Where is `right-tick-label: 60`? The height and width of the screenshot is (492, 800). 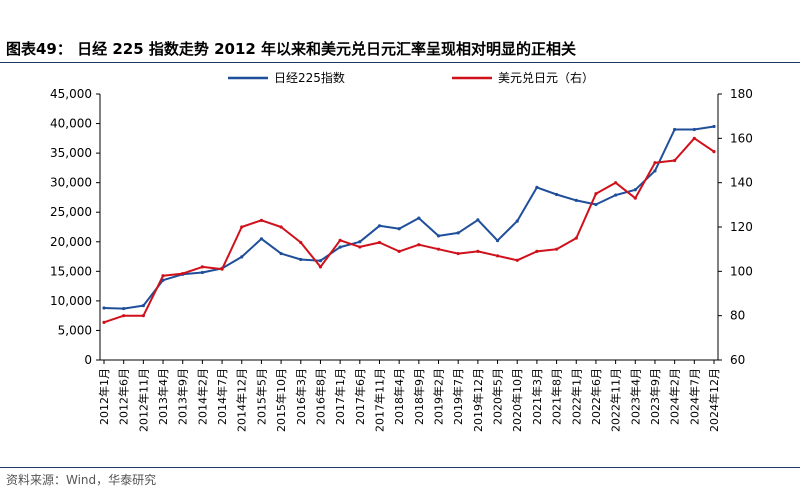 right-tick-label: 60 is located at coordinates (737, 360).